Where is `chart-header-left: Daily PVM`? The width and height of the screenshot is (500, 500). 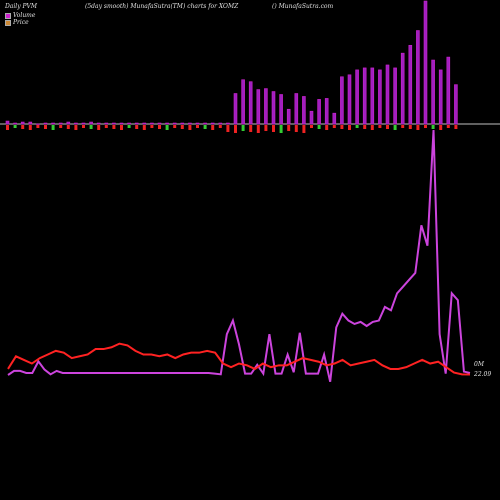 chart-header-left: Daily PVM is located at coordinates (21, 6).